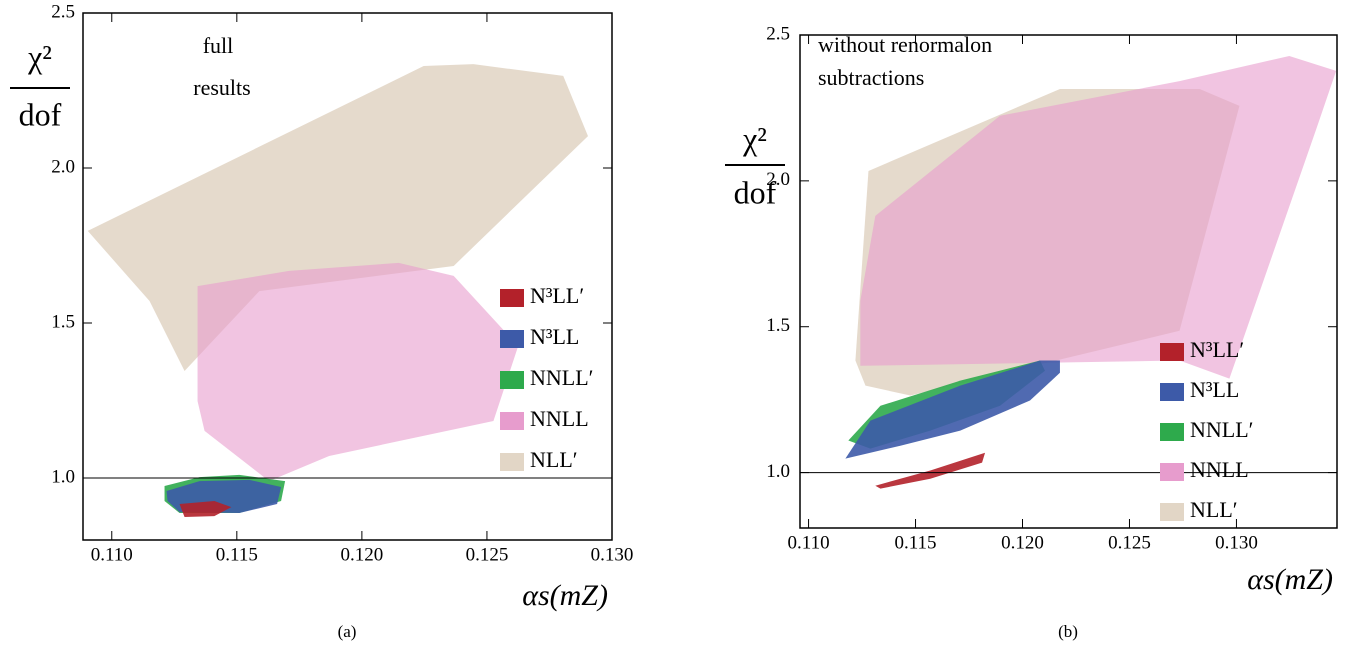 This screenshot has height=647, width=1364. I want to click on annotation: subtractions, so click(871, 77).